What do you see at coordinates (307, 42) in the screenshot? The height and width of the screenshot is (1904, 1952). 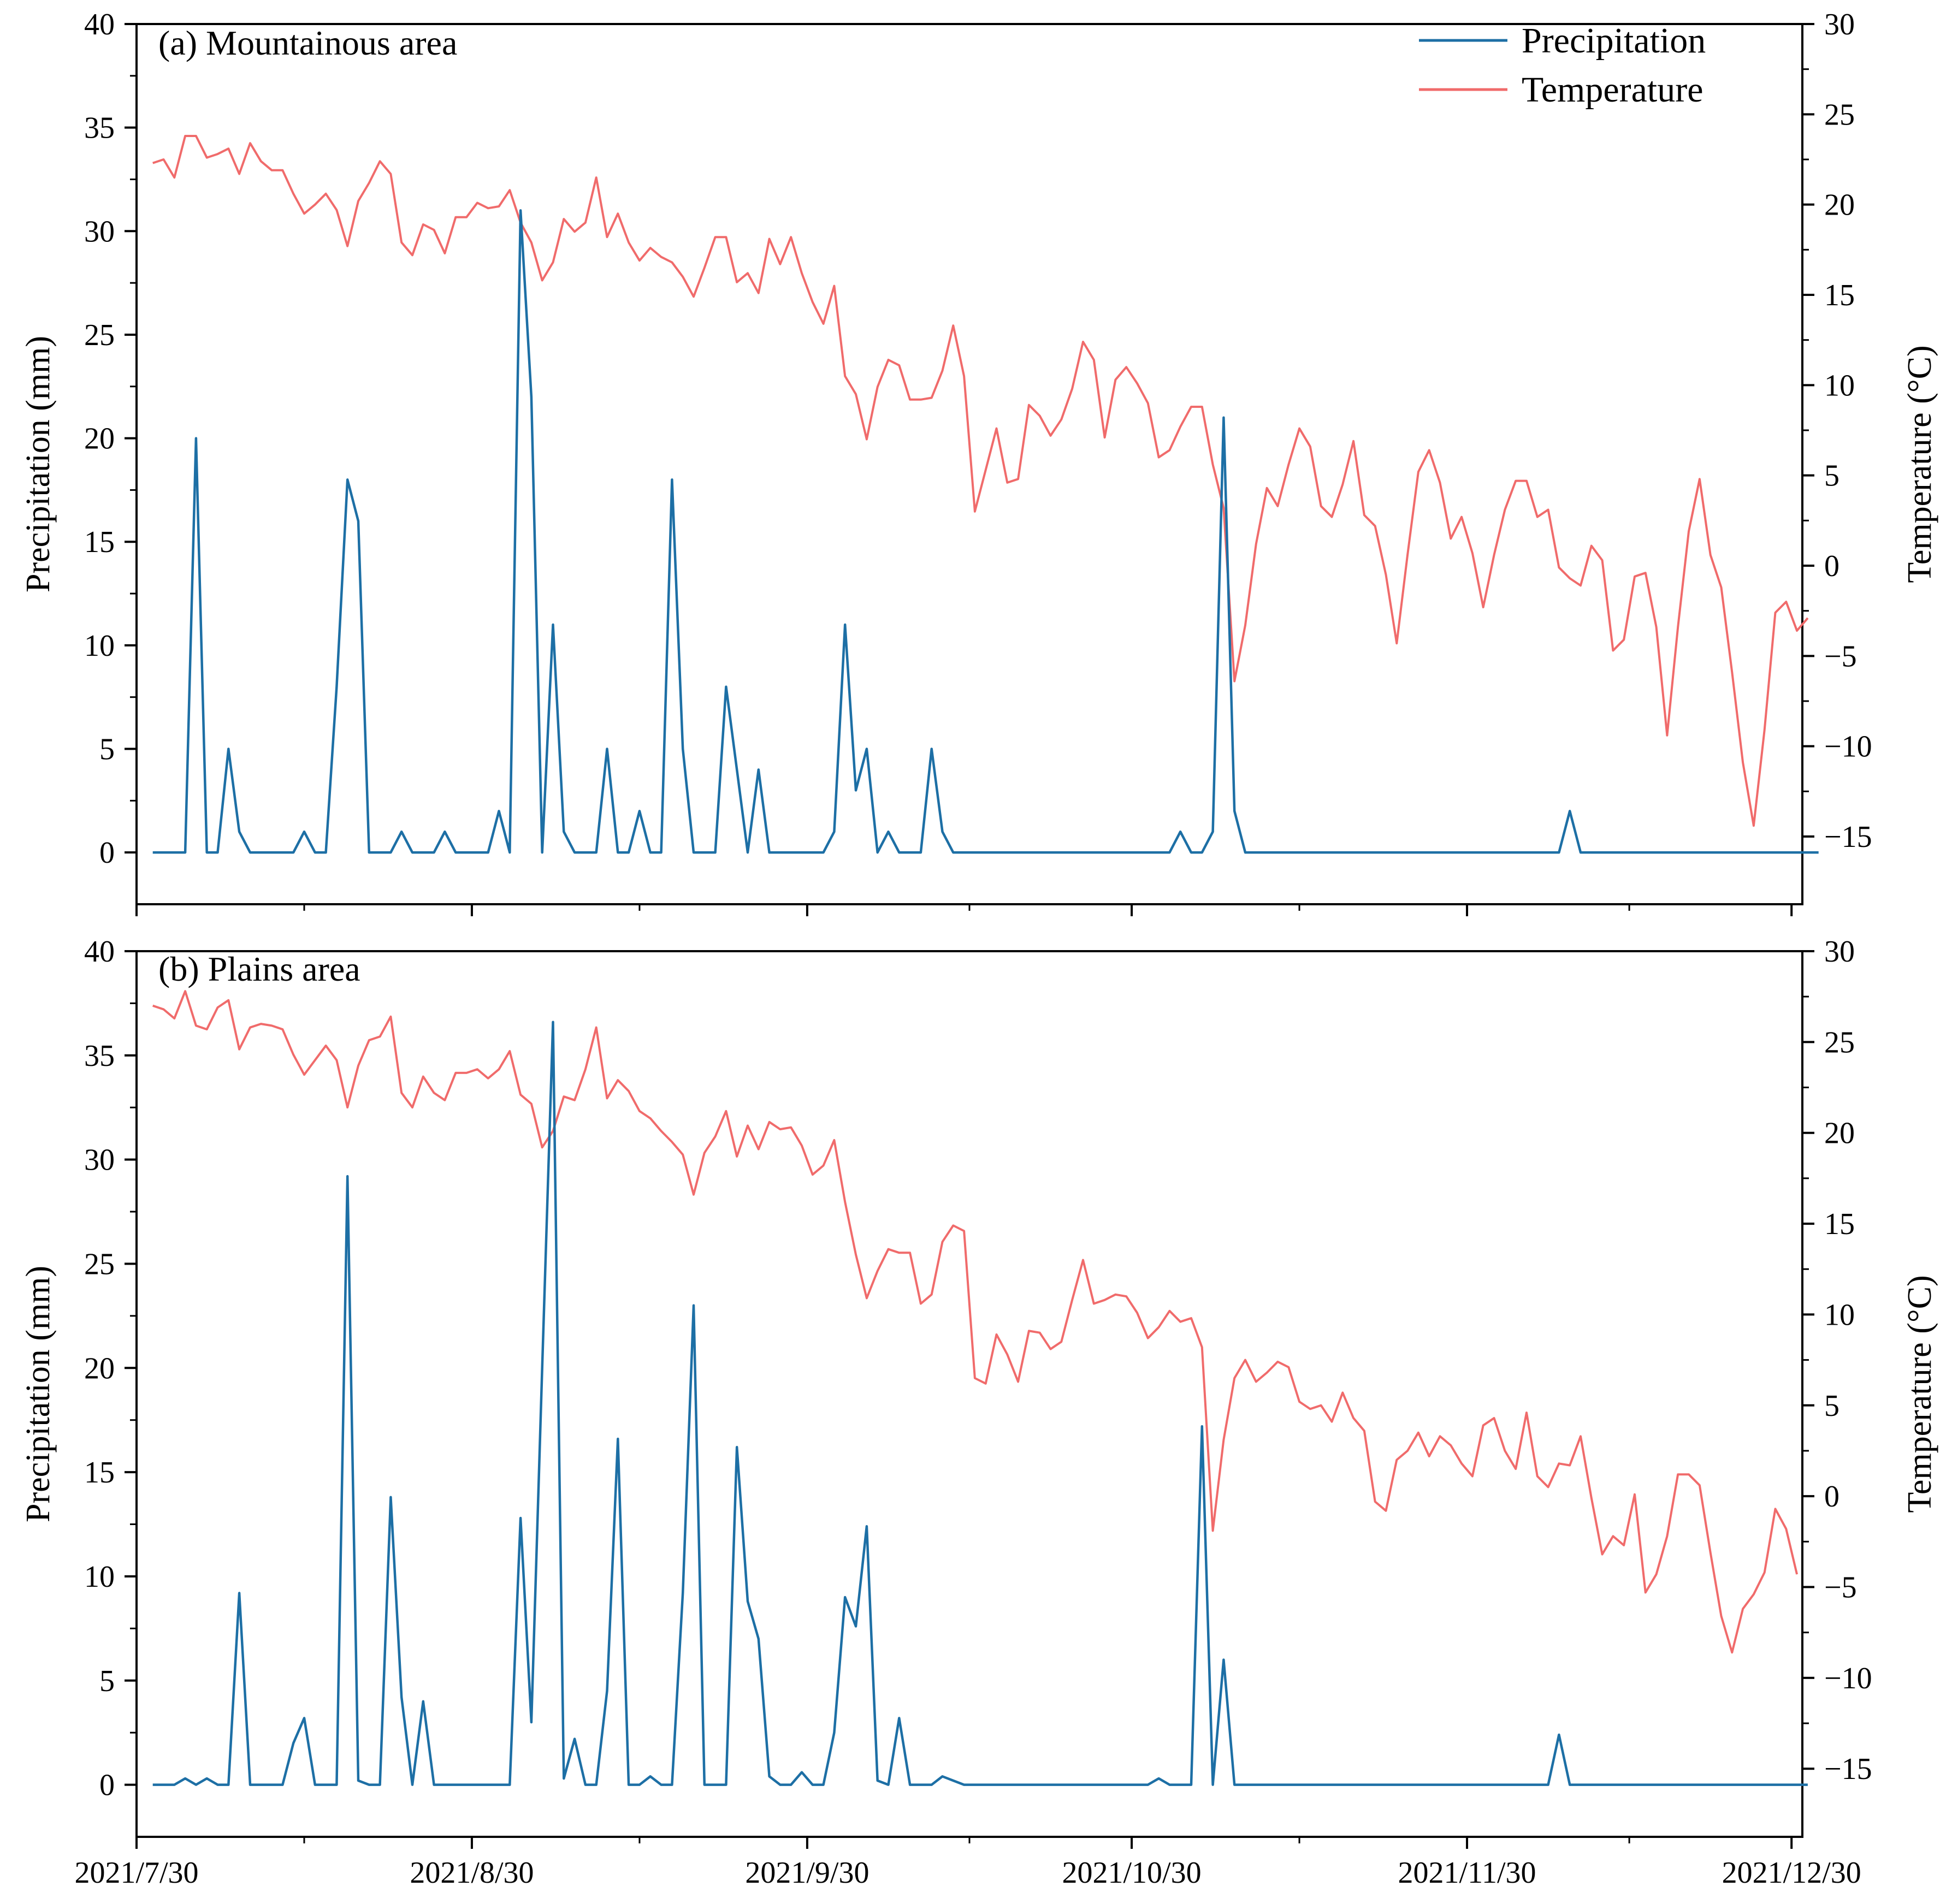 I see `panel-title: (a) Mountainous area` at bounding box center [307, 42].